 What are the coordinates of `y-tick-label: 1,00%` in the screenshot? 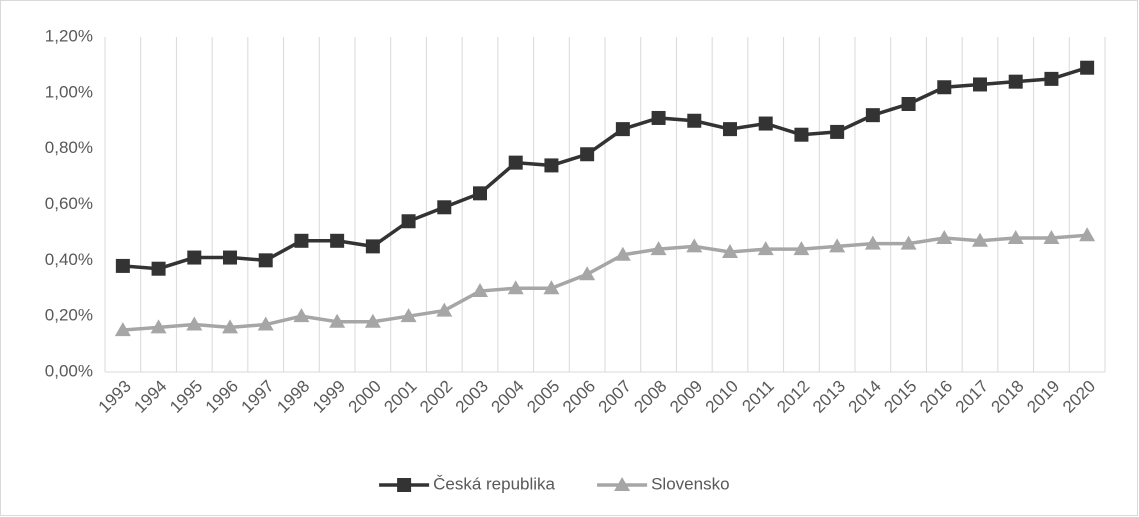 It's located at (69, 91).